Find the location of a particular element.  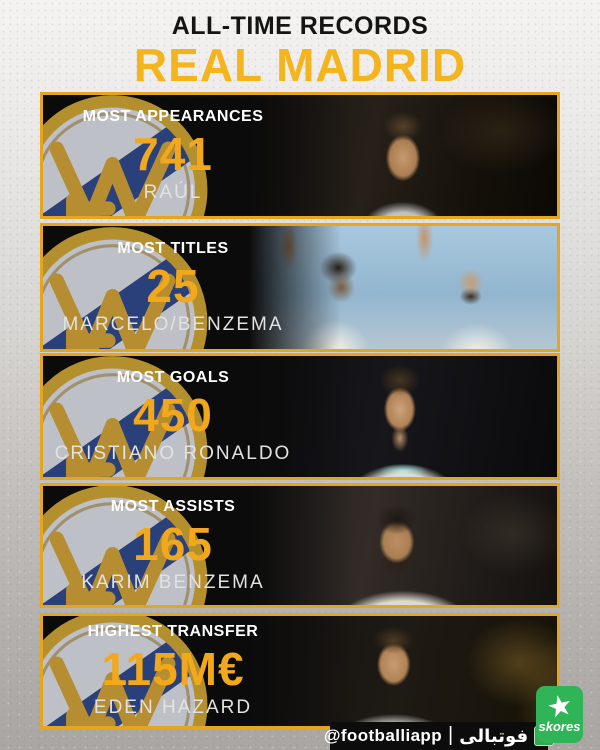

footer-bar: @footballiapp | فوتبالی ف is located at coordinates (439, 736).